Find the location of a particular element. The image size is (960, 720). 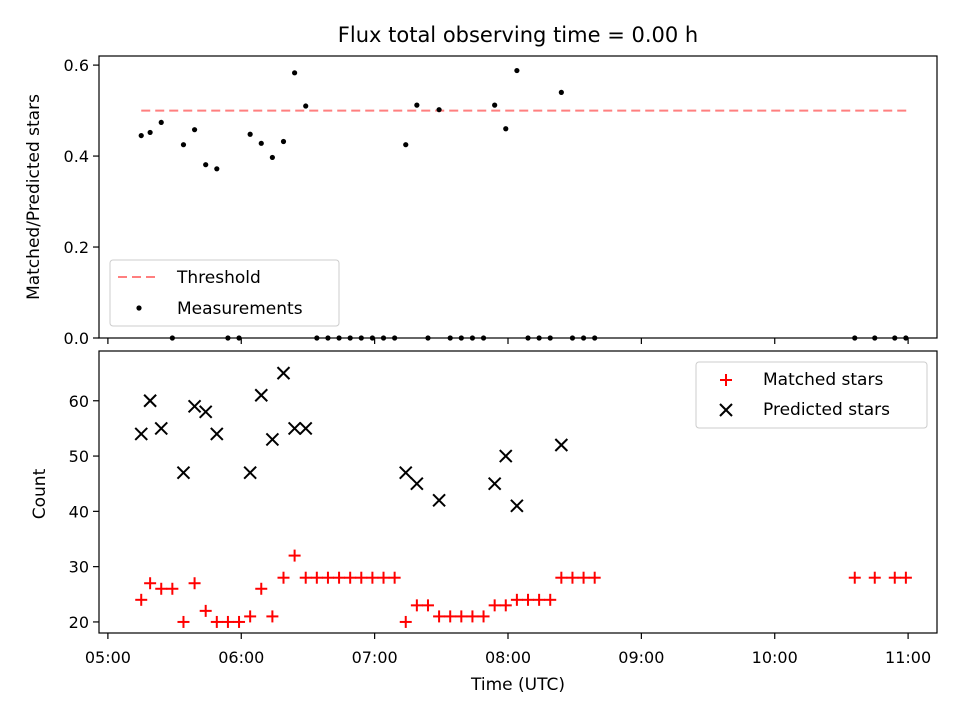

predicted-stars-points is located at coordinates (351, 439).